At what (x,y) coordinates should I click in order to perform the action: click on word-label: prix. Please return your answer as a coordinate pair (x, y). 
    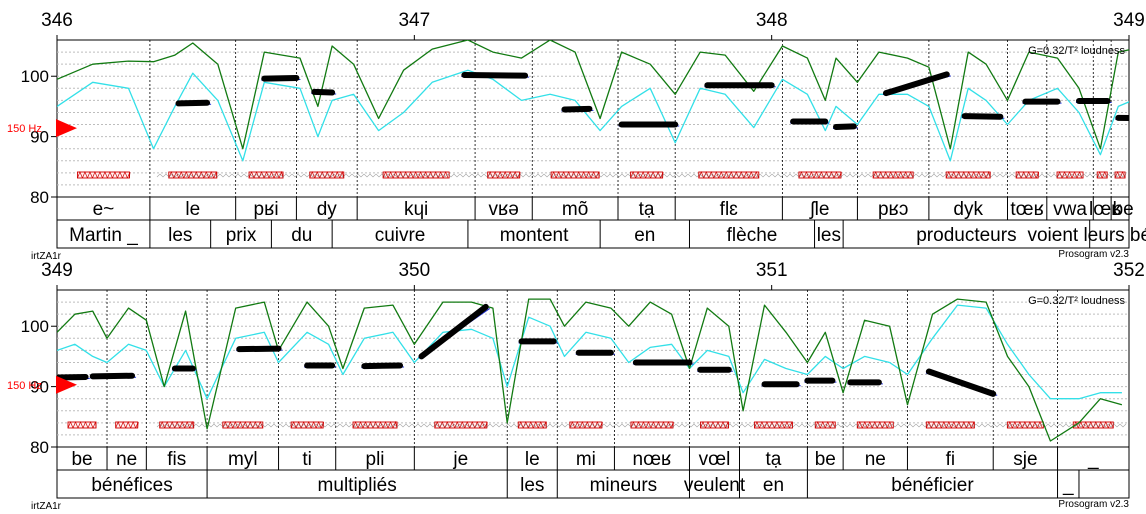
    Looking at the image, I should click on (241, 235).